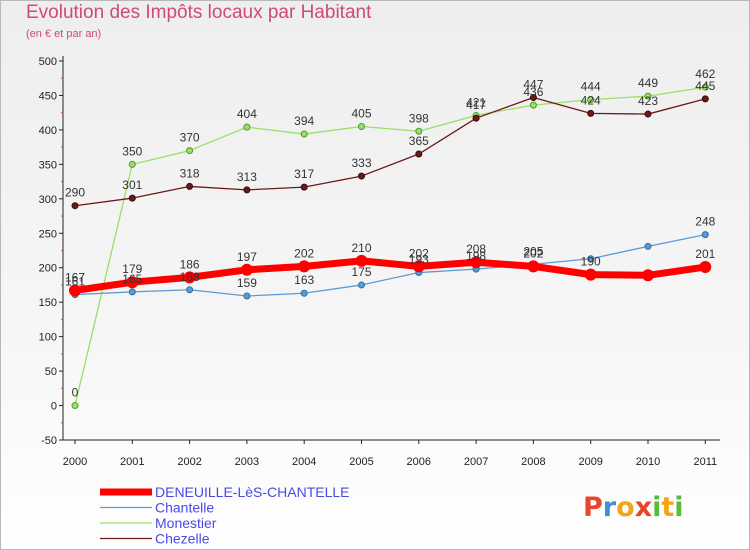 The image size is (750, 550). I want to click on data-label: 421, so click(476, 102).